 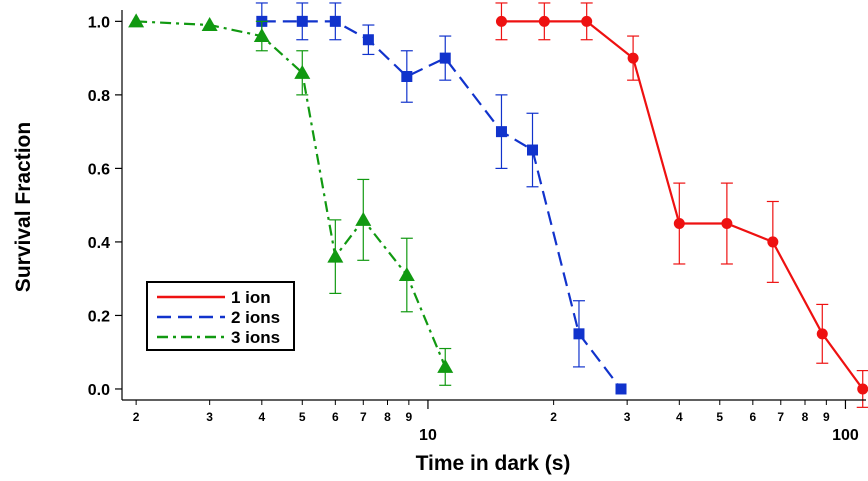 I want to click on x-major-tick-label: 10, so click(x=428, y=435).